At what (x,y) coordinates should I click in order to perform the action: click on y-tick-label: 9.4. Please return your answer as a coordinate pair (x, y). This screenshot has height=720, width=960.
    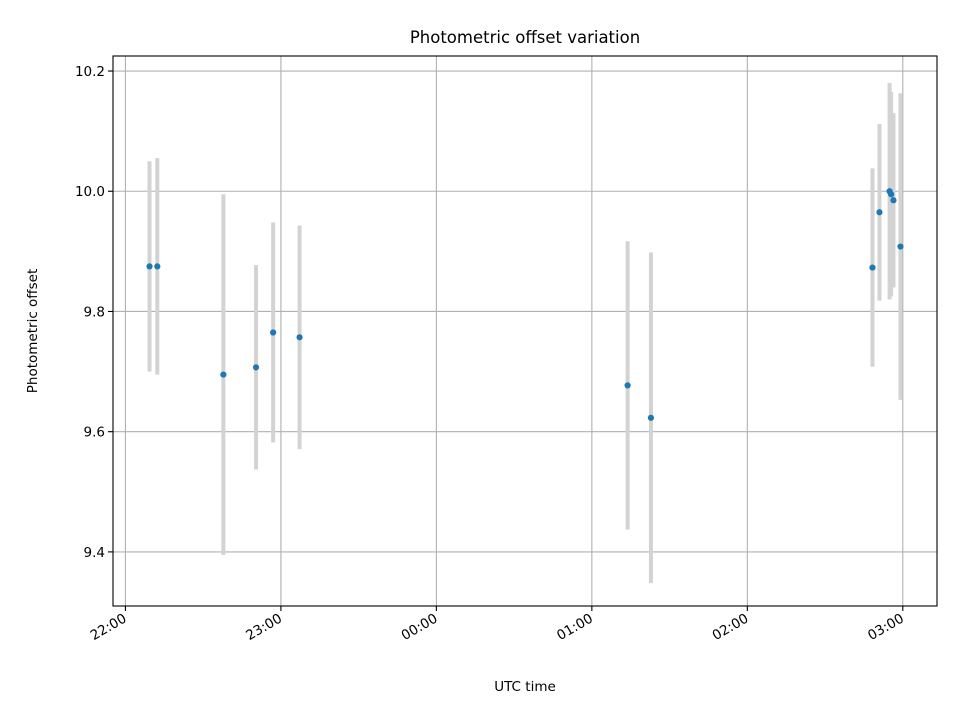
    Looking at the image, I should click on (94, 553).